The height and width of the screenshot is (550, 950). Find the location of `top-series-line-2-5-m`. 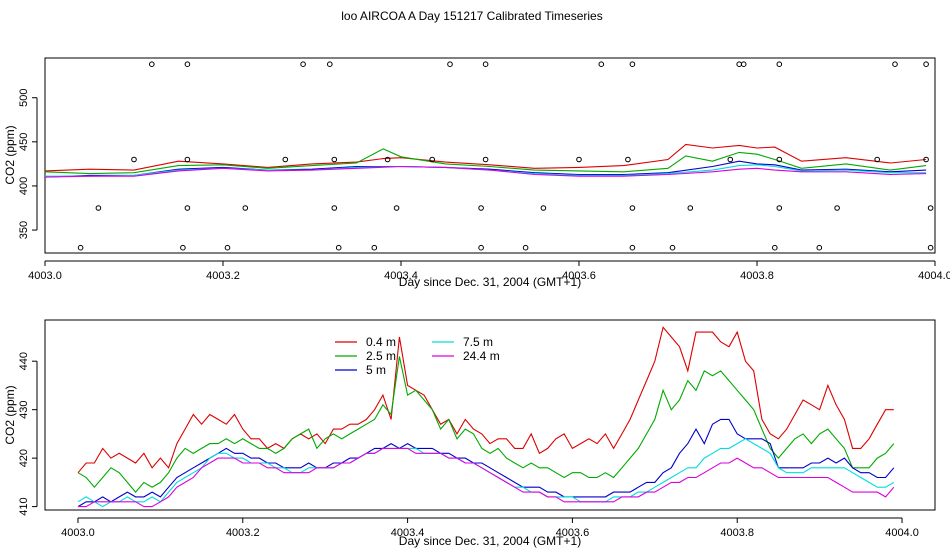

top-series-line-2-5-m is located at coordinates (485, 161).